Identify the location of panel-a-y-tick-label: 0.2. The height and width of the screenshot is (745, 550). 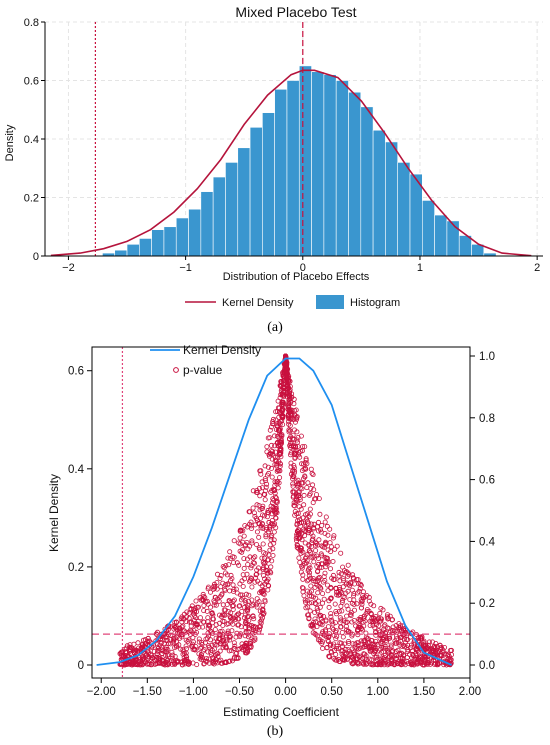
(31, 199).